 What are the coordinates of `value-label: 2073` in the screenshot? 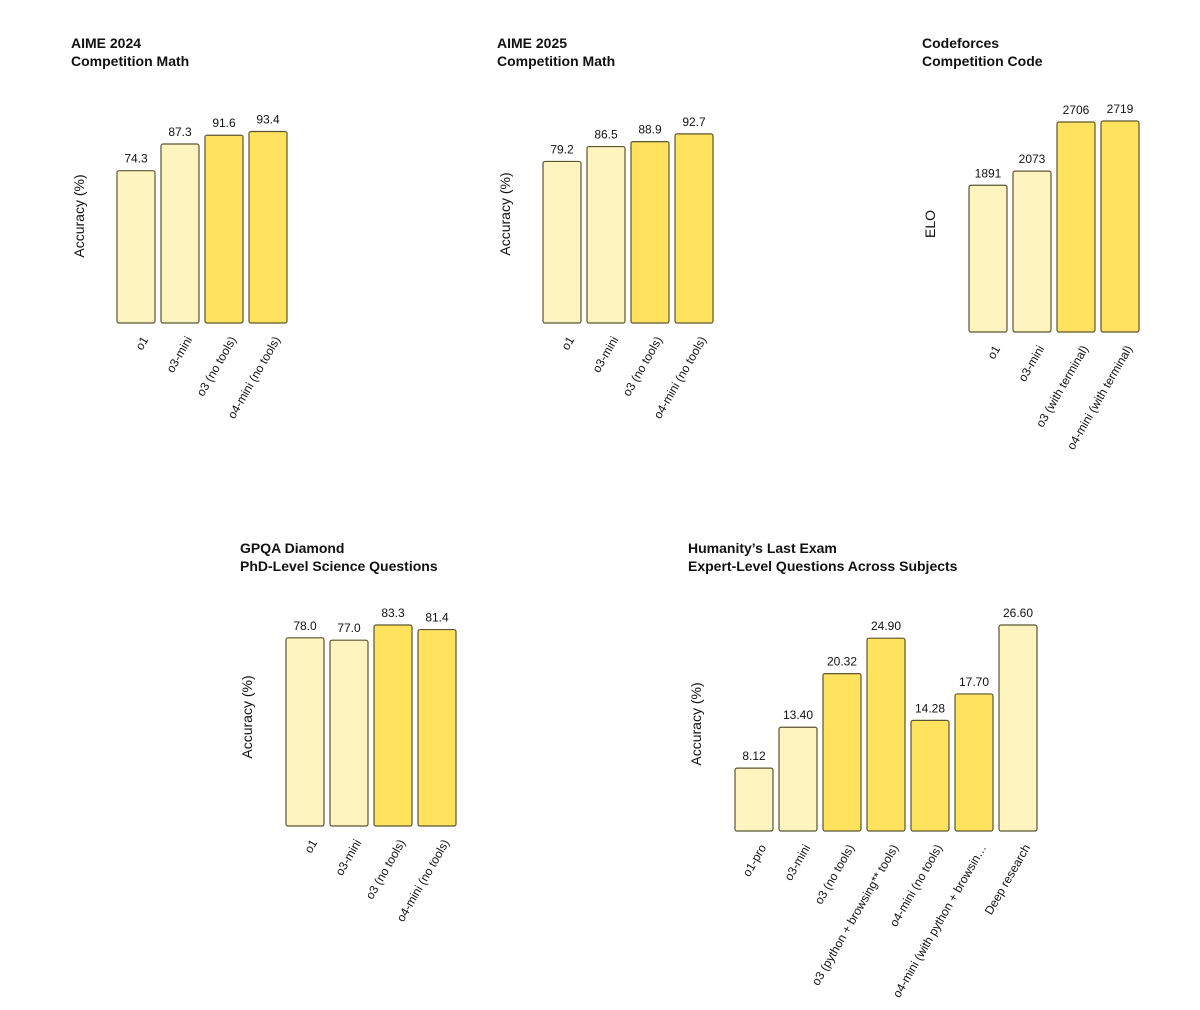 It's located at (1032, 159).